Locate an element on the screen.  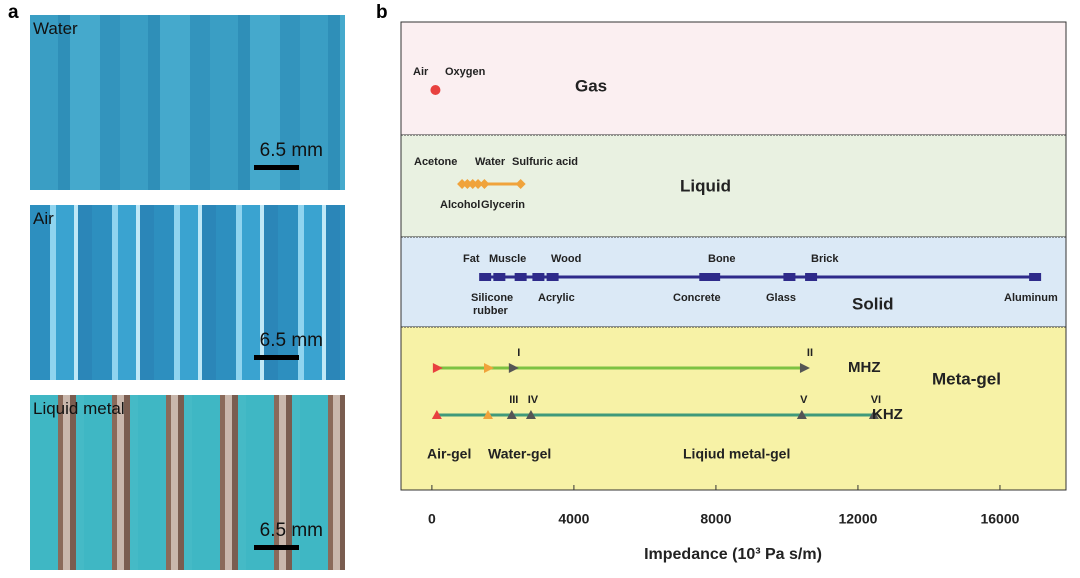
photo: Liquid metal 6.5 mm is located at coordinates (187, 482).